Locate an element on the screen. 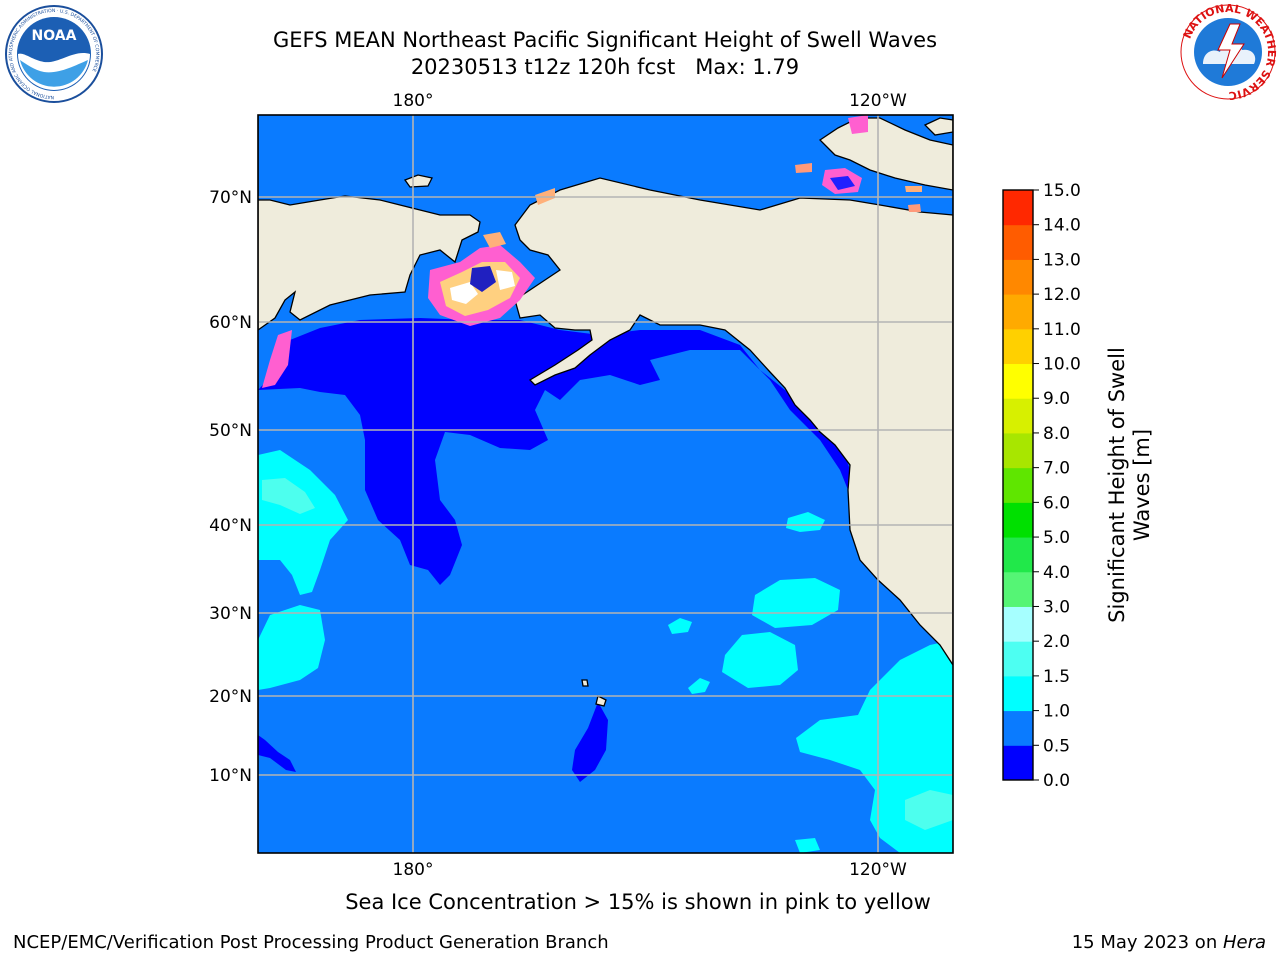  lon-label-bottom-180: 180° is located at coordinates (413, 870).